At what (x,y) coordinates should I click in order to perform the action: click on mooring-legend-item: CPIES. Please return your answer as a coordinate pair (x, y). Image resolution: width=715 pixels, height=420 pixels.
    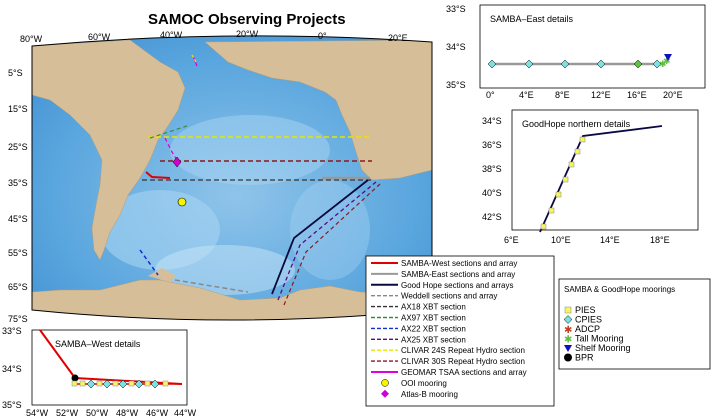
    Looking at the image, I should click on (582, 320).